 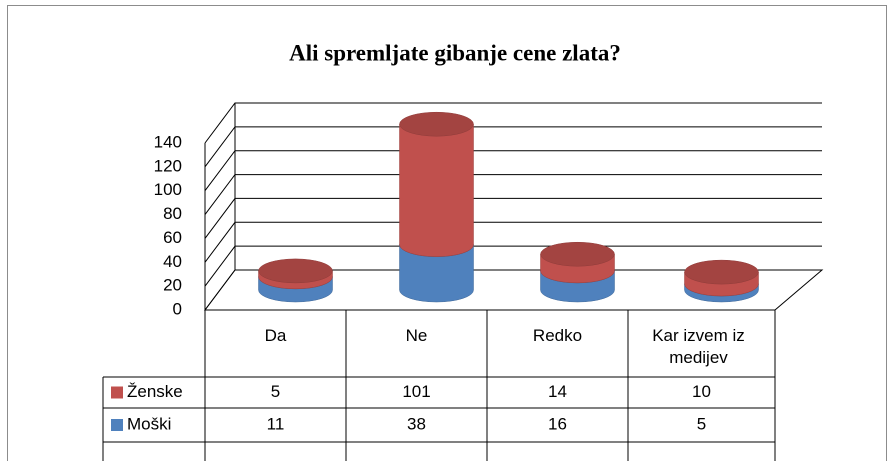 What do you see at coordinates (177, 308) in the screenshot?
I see `y-tick-label: 0` at bounding box center [177, 308].